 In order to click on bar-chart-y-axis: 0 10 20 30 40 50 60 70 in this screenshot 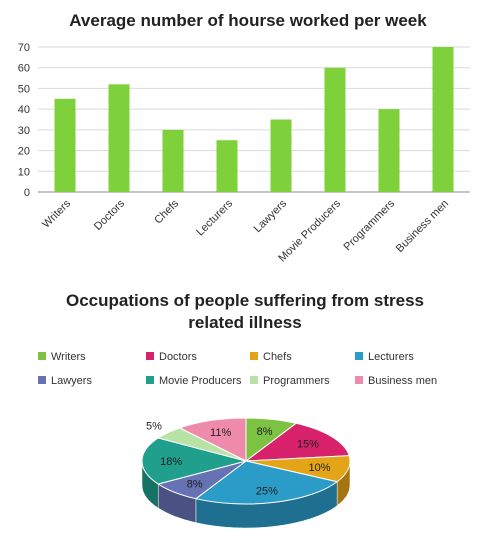, I will do `click(24, 120)`.